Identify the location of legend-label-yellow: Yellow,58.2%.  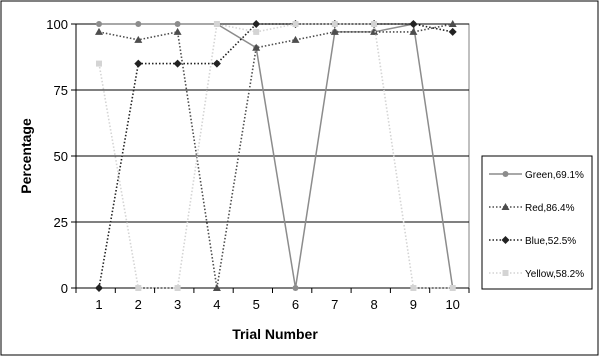
(554, 274).